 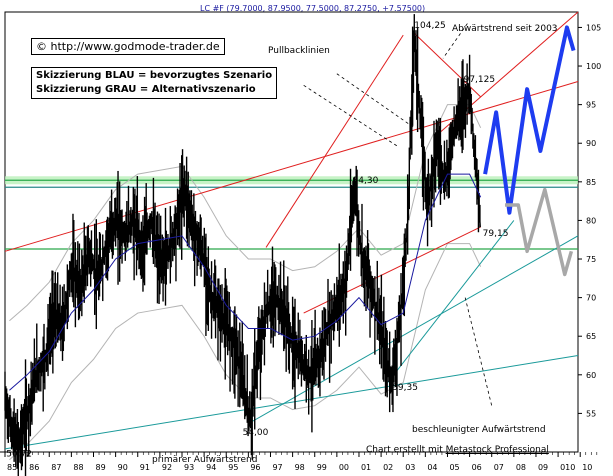 I want to click on x-tick-label: 05, so click(x=454, y=467).